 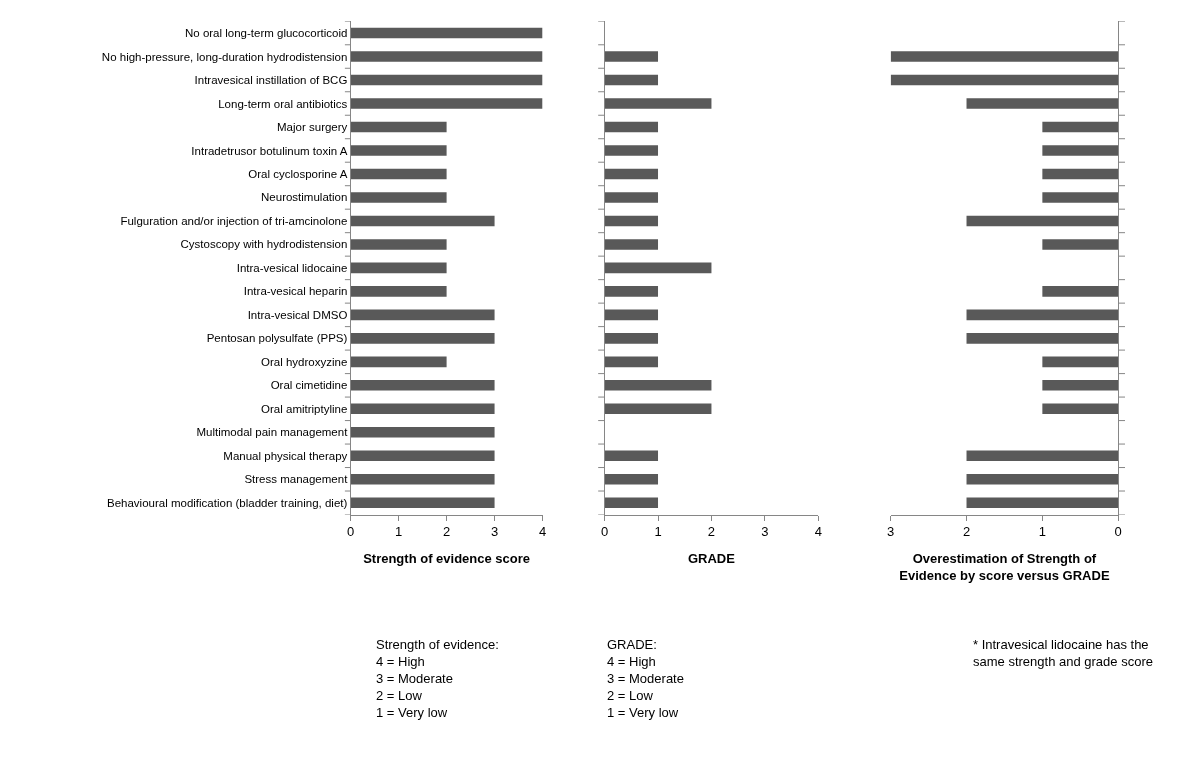 What do you see at coordinates (645, 678) in the screenshot?
I see `text: GRADE: 4 = High 3 = Moderate 2 = Low 1 = Very low` at bounding box center [645, 678].